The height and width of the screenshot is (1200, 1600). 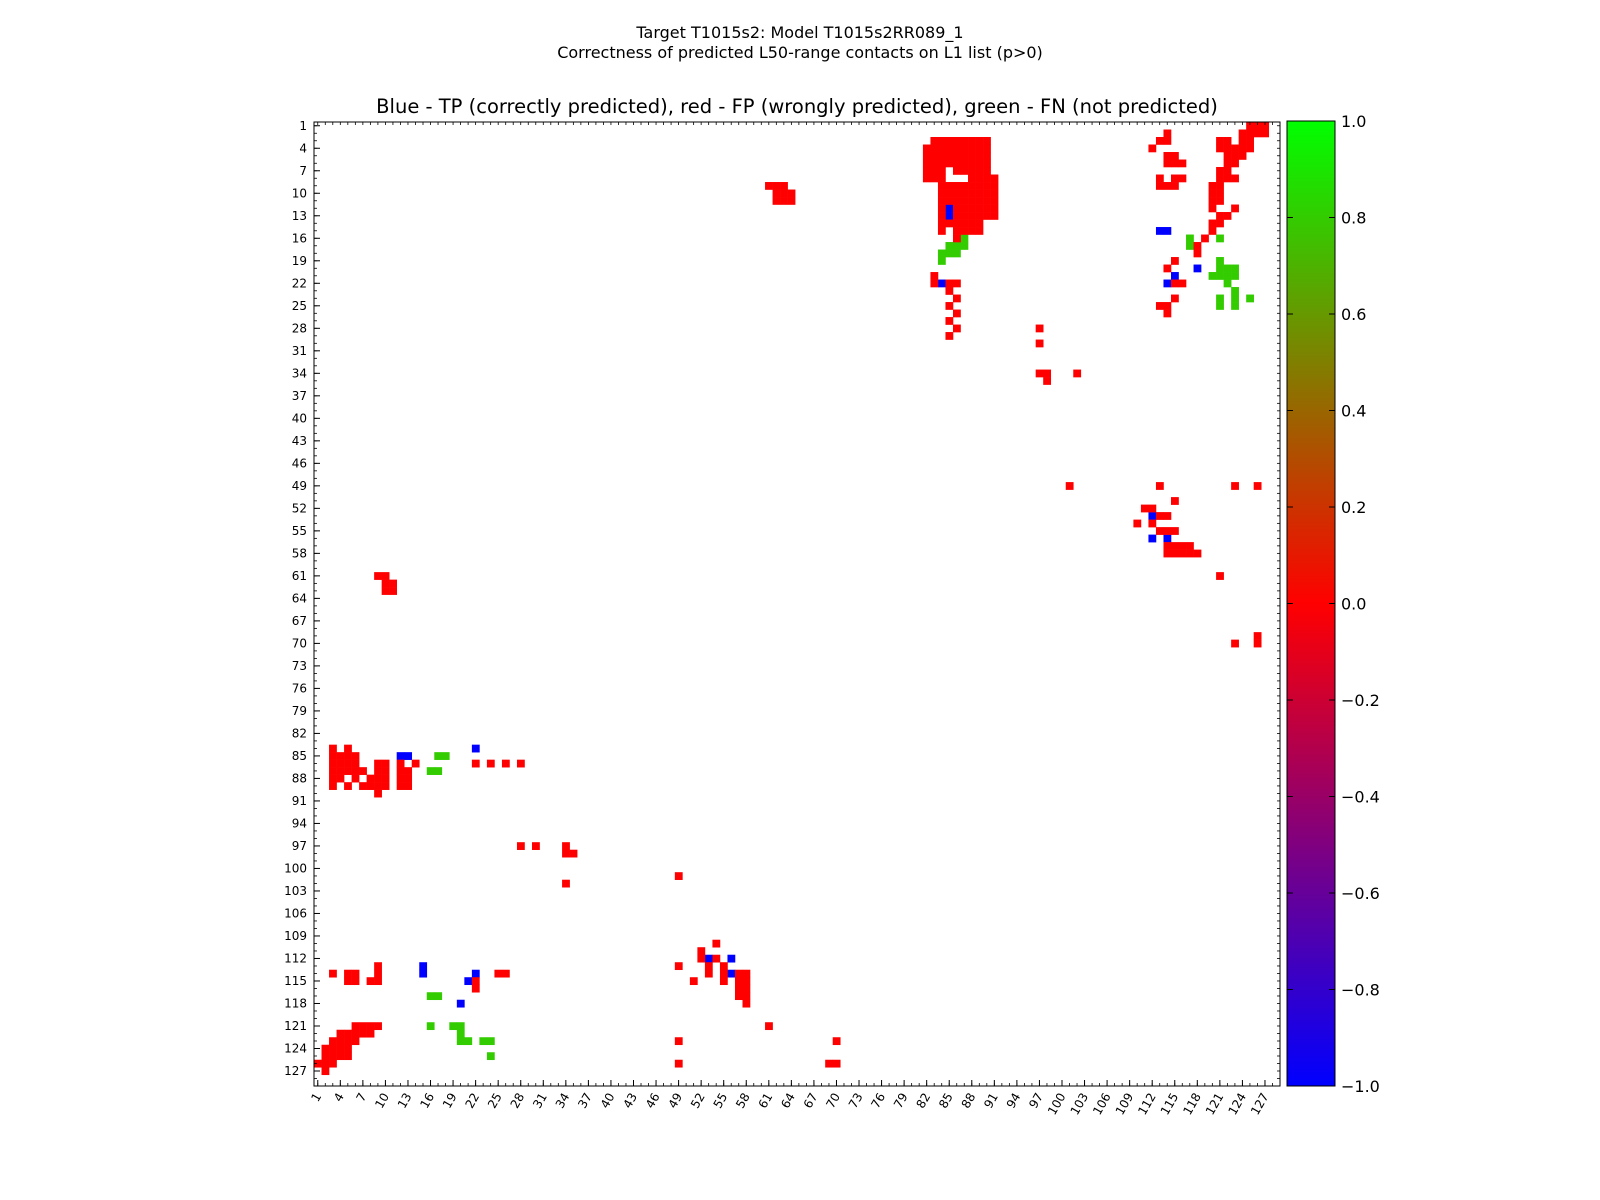 What do you see at coordinates (295, 1048) in the screenshot?
I see `y-tick-label: 124` at bounding box center [295, 1048].